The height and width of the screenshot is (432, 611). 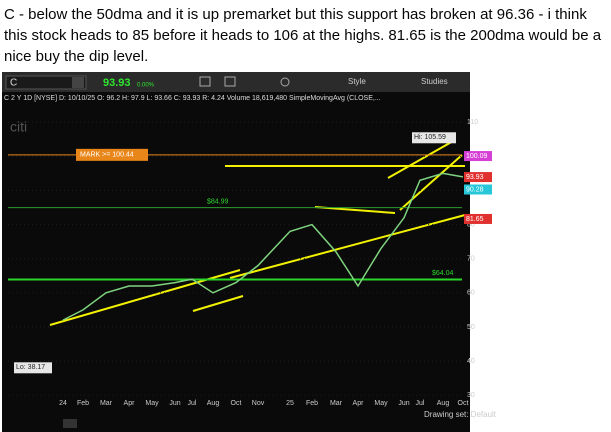 What do you see at coordinates (117, 83) in the screenshot?
I see `last-price: 93.93` at bounding box center [117, 83].